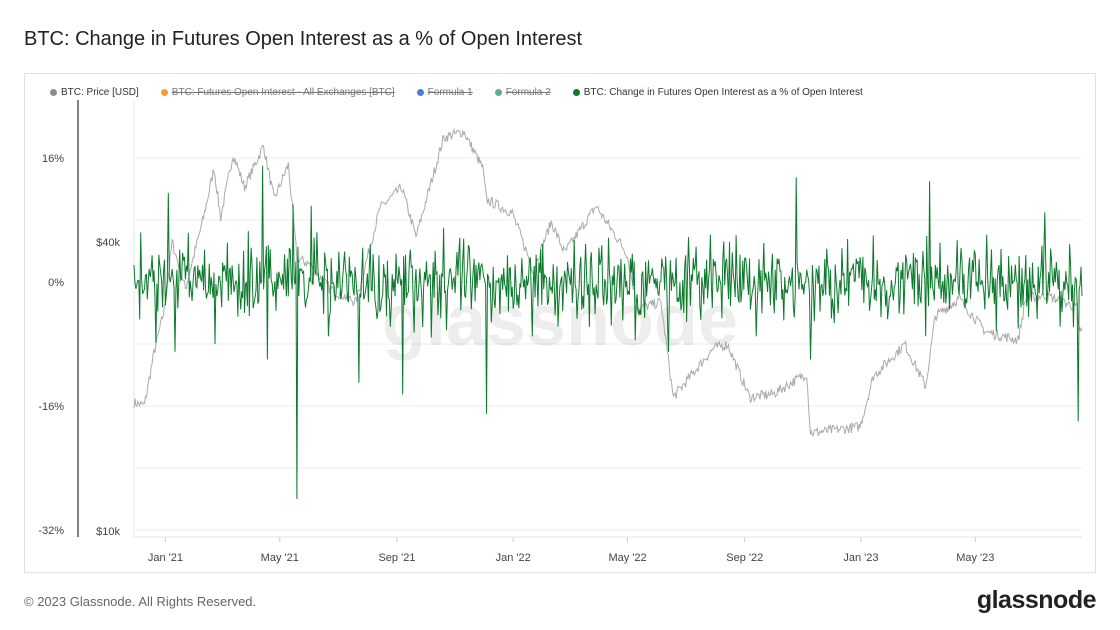 Image resolution: width=1120 pixels, height=630 pixels. What do you see at coordinates (396, 558) in the screenshot?
I see `x-tick-label: Sep '21` at bounding box center [396, 558].